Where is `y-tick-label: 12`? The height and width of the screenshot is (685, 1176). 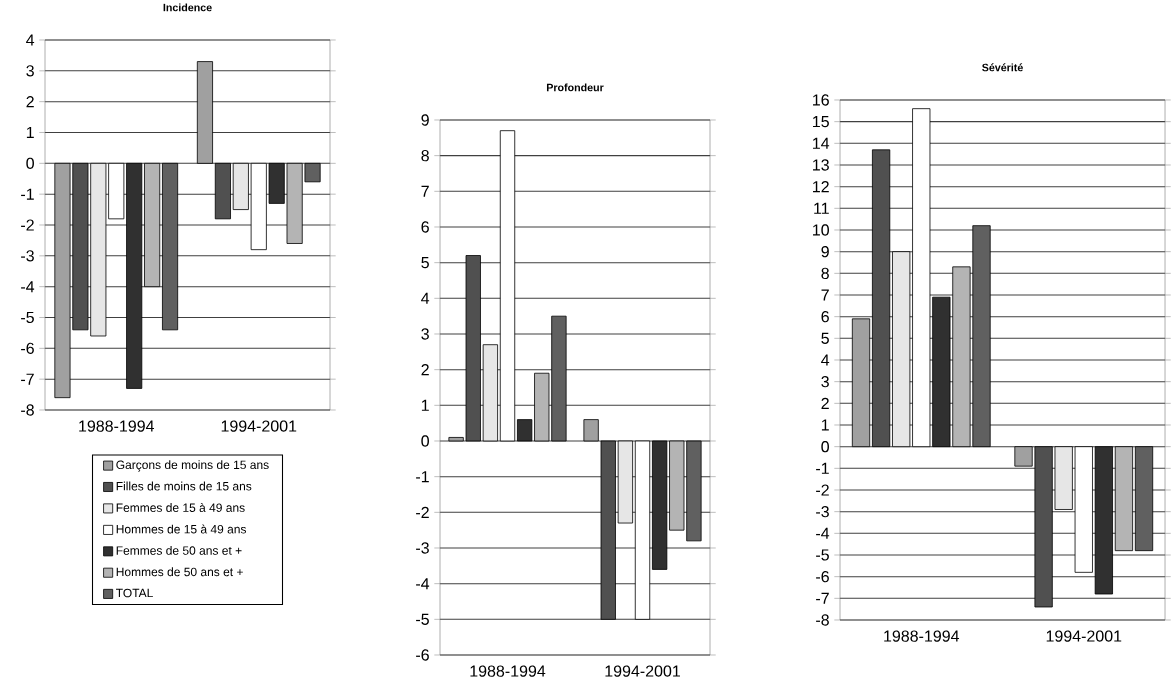
y-tick-label: 12 is located at coordinates (821, 187).